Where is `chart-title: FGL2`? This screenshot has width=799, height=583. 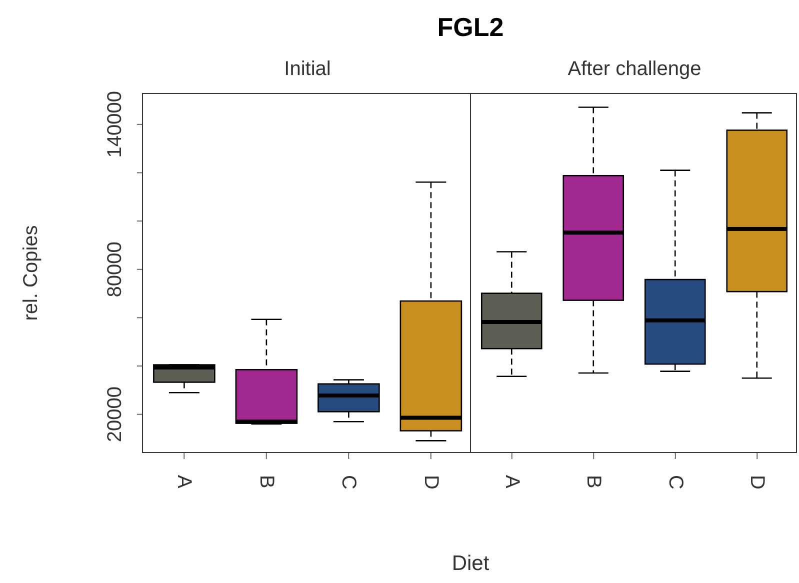 chart-title: FGL2 is located at coordinates (470, 27).